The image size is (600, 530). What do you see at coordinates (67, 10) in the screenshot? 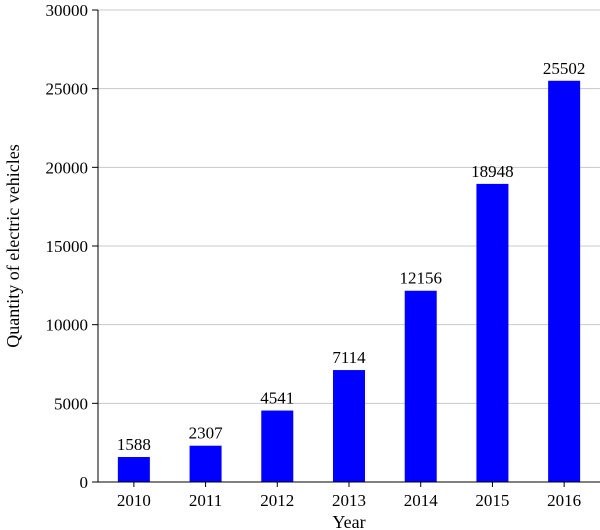
I see `y-tick-label: 30000` at bounding box center [67, 10].